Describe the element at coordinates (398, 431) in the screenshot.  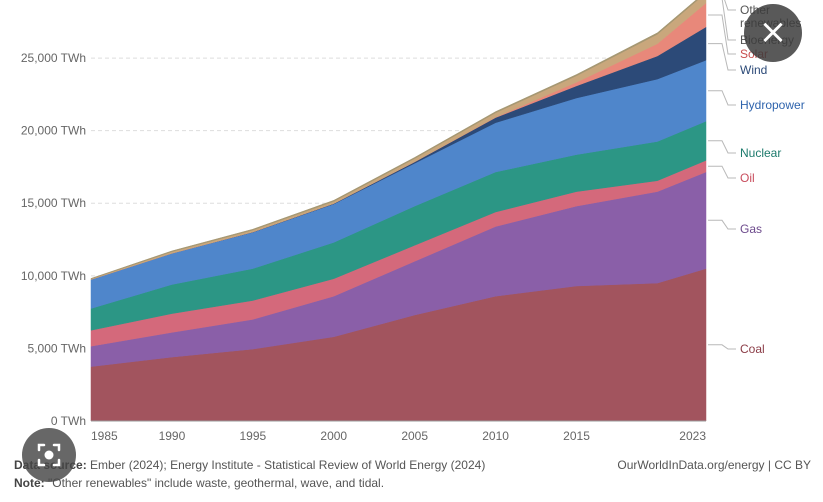
I see `x-axis: 1985 1990 1995 2000 2005 2010 2015 2023` at that location.